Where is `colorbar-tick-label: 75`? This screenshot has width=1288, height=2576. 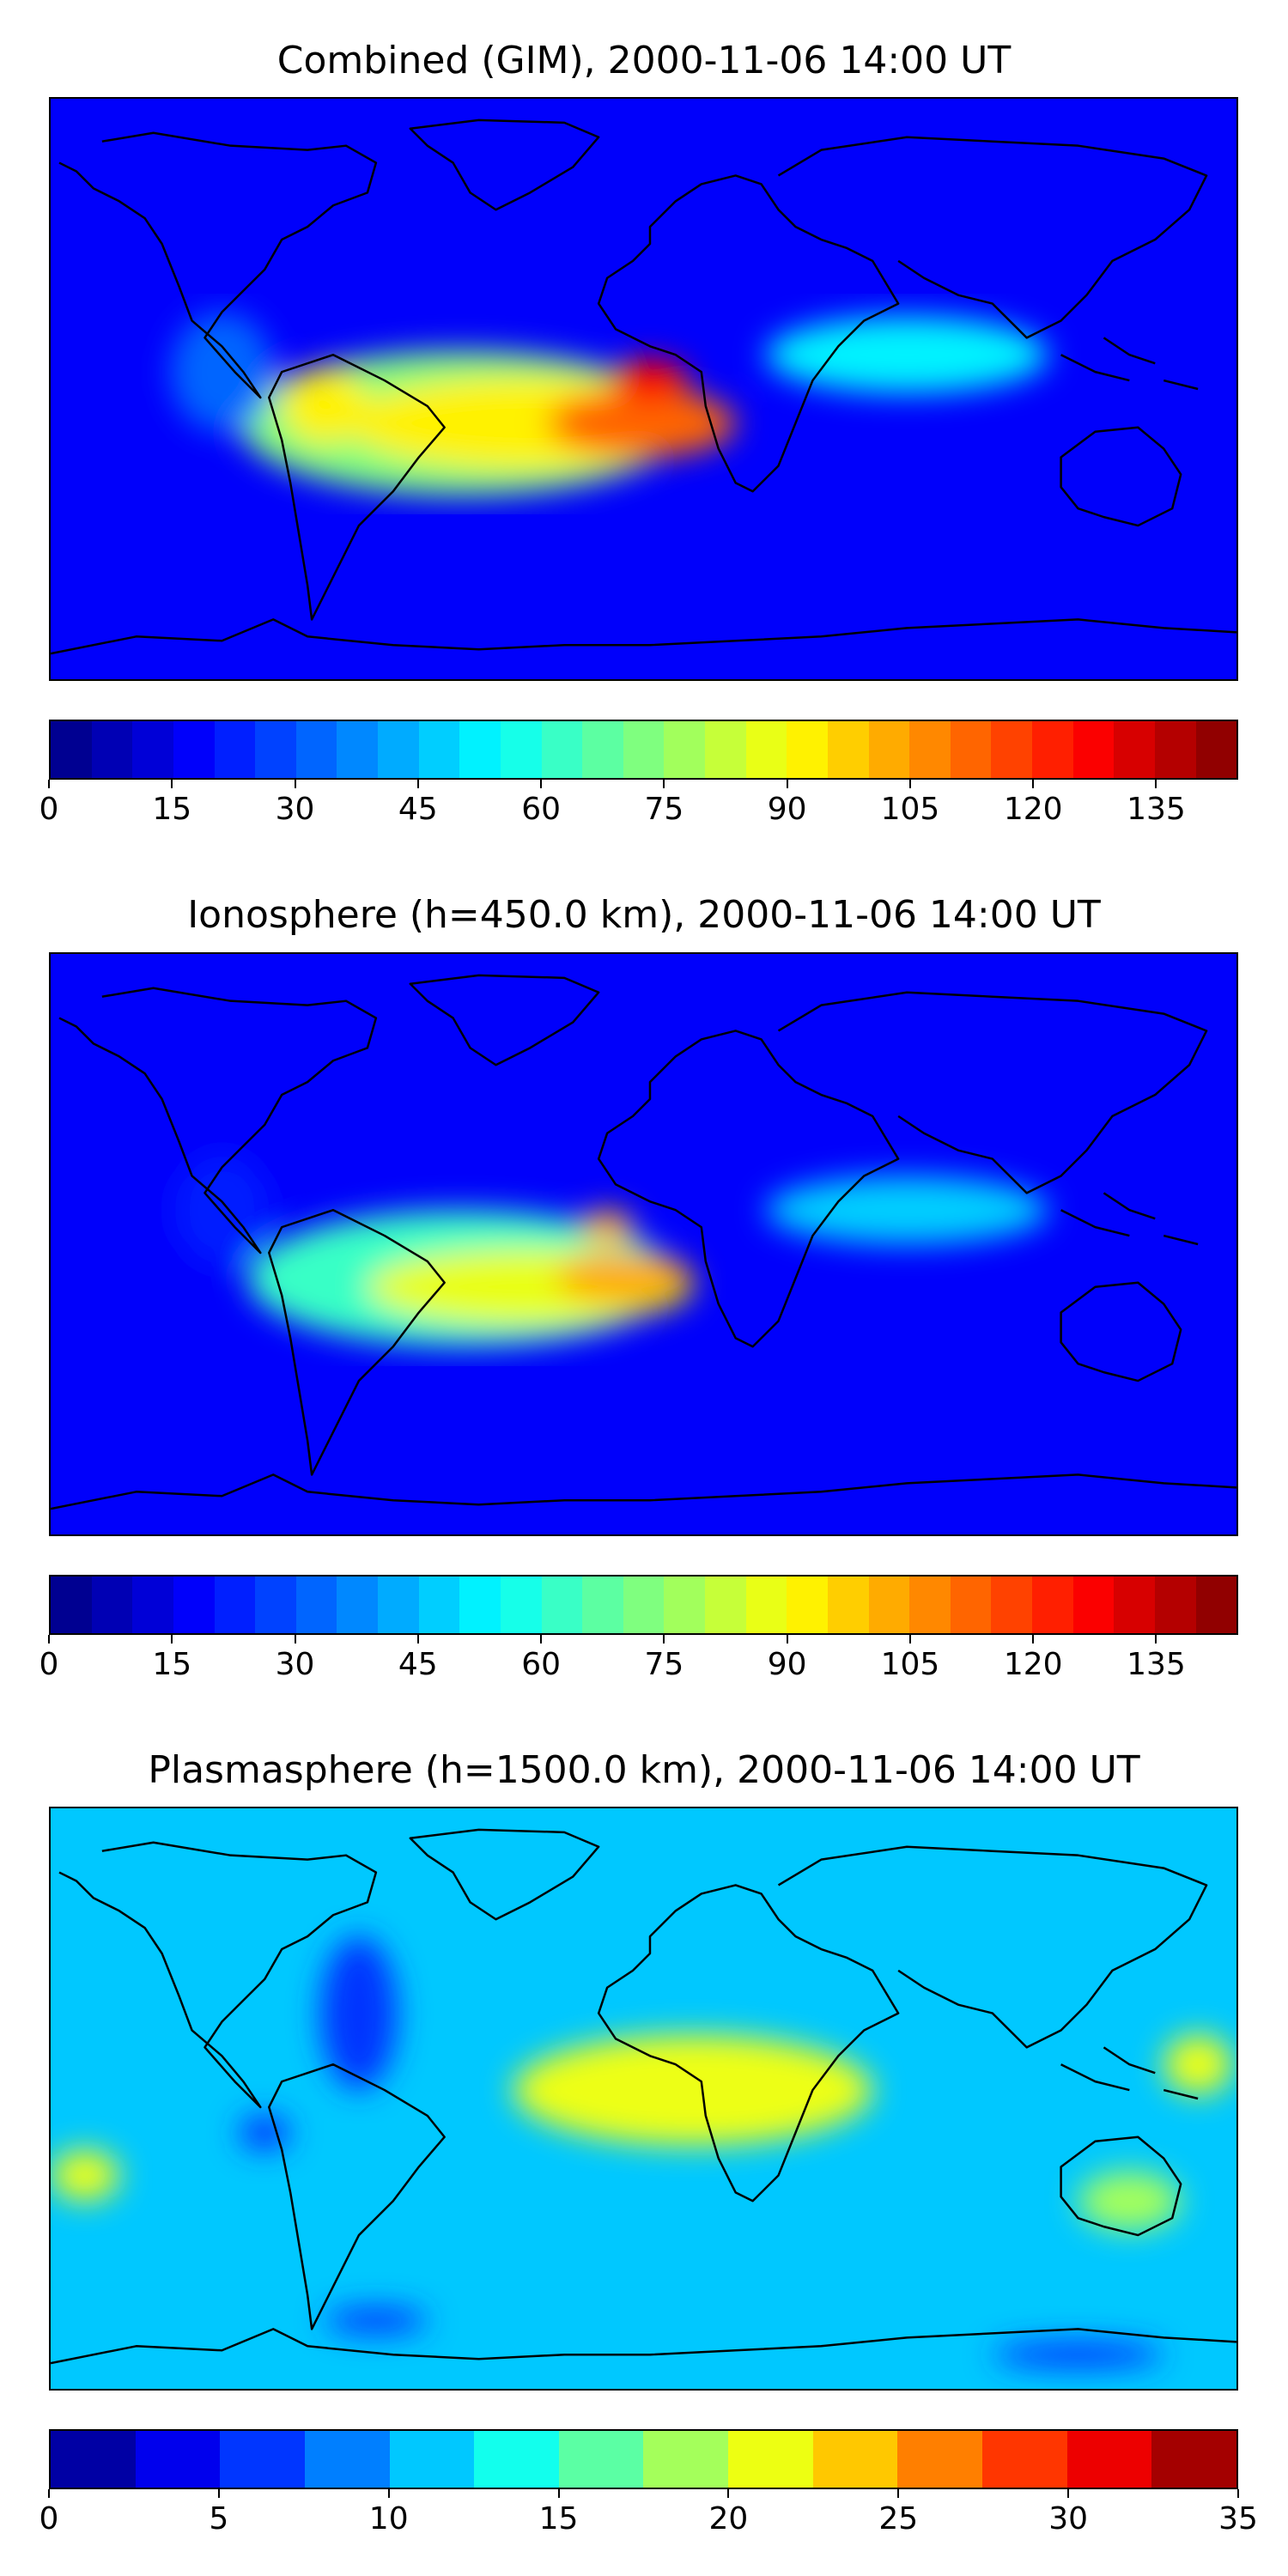 colorbar-tick-label: 75 is located at coordinates (664, 1664).